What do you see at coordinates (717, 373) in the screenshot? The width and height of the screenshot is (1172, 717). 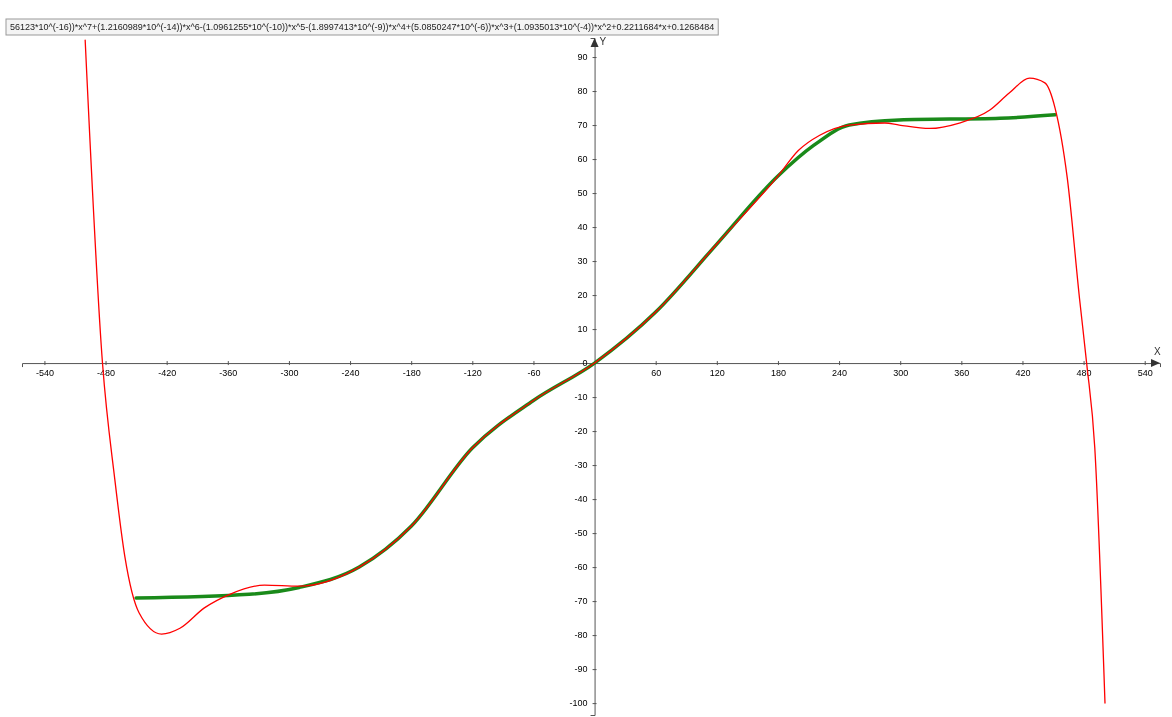 I see `x-tick-label: 120` at bounding box center [717, 373].